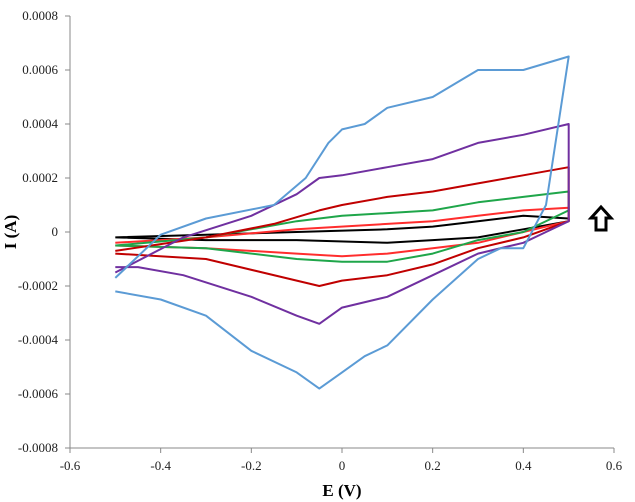 Image resolution: width=635 pixels, height=502 pixels. I want to click on up-arrow-icon, so click(601, 218).